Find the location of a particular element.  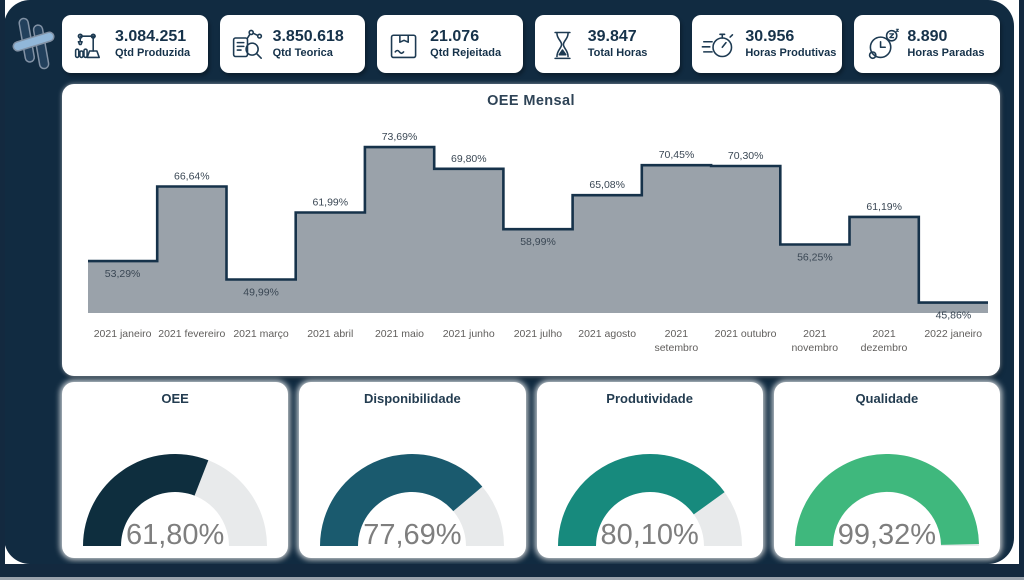

chart-title: OEE Mensal is located at coordinates (531, 101).